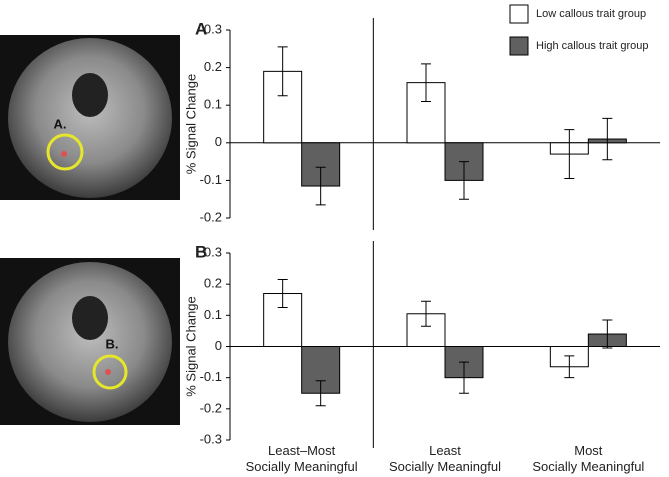 Image resolution: width=669 pixels, height=477 pixels. I want to click on legend-label: Low callous trait group, so click(591, 14).